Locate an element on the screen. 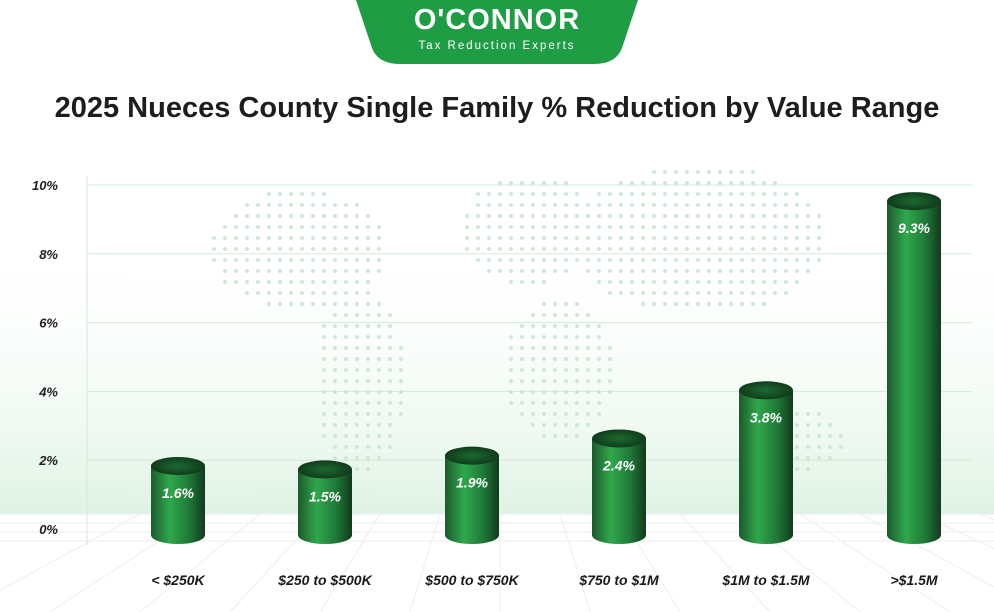  logo-wordmark: O'CONNOR is located at coordinates (497, 20).